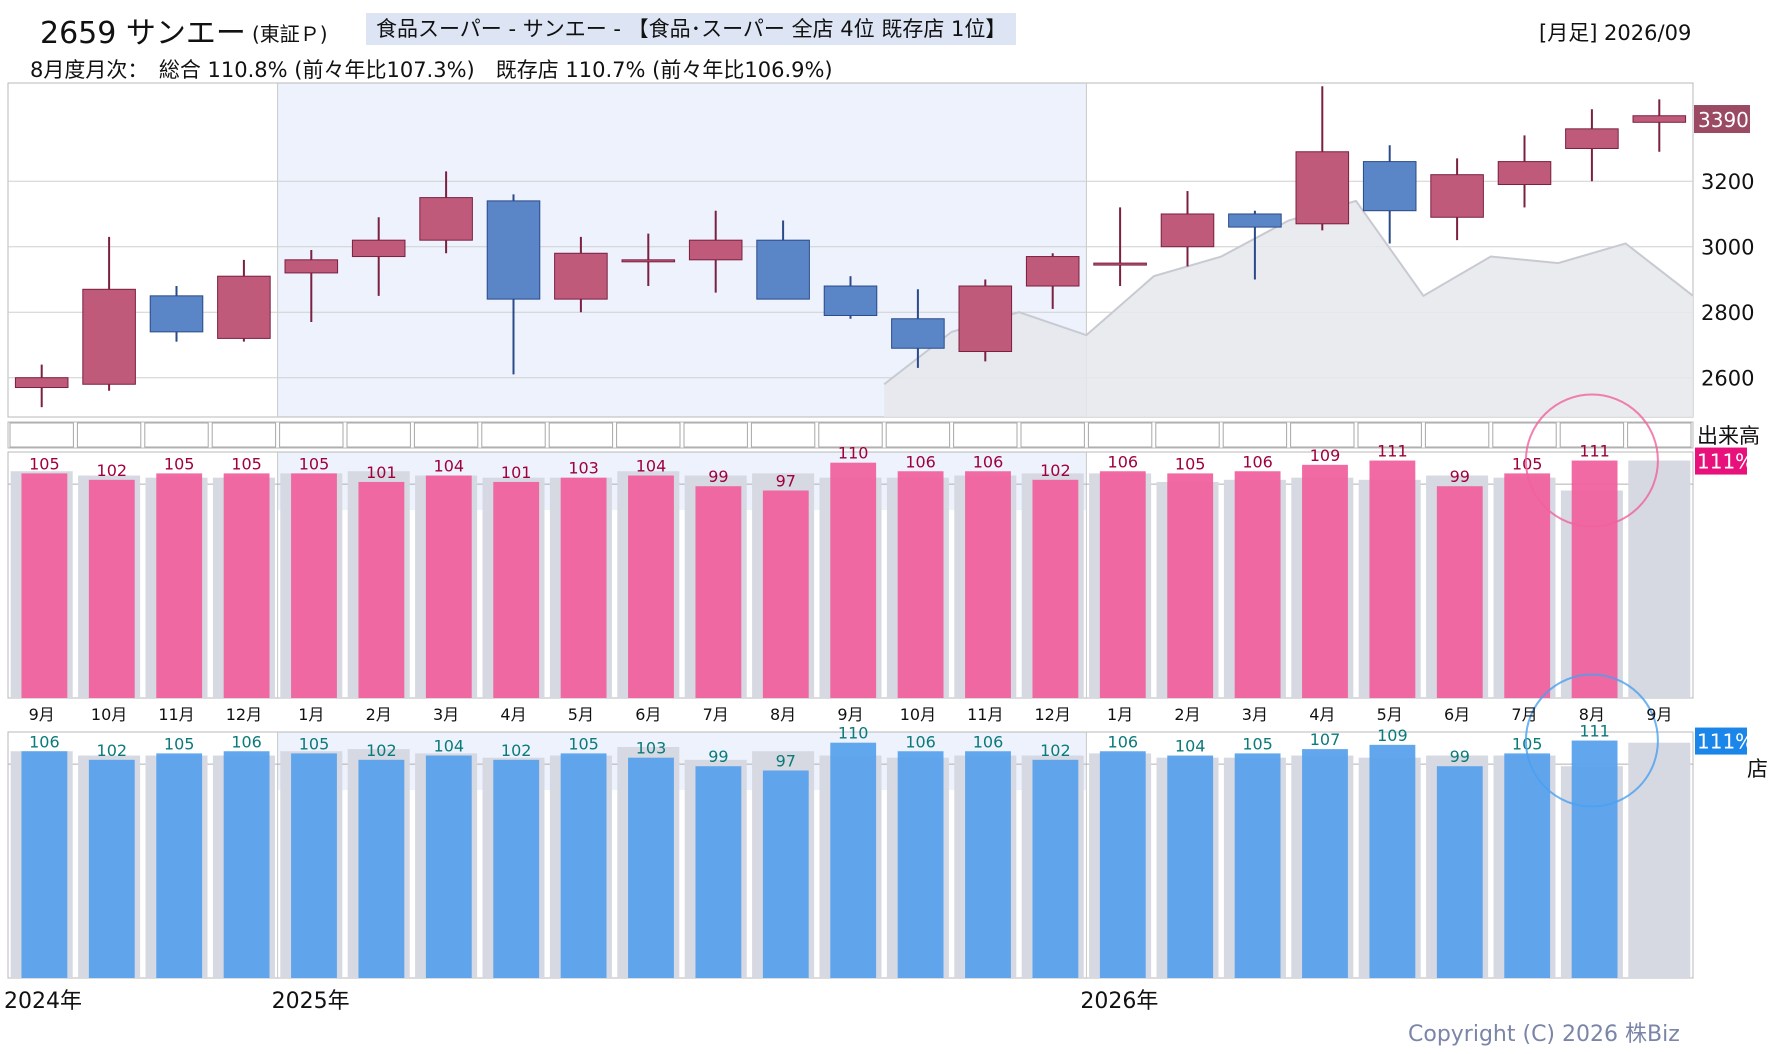 The width and height of the screenshot is (1780, 1054). I want to click on existing-tag, so click(1721, 741).